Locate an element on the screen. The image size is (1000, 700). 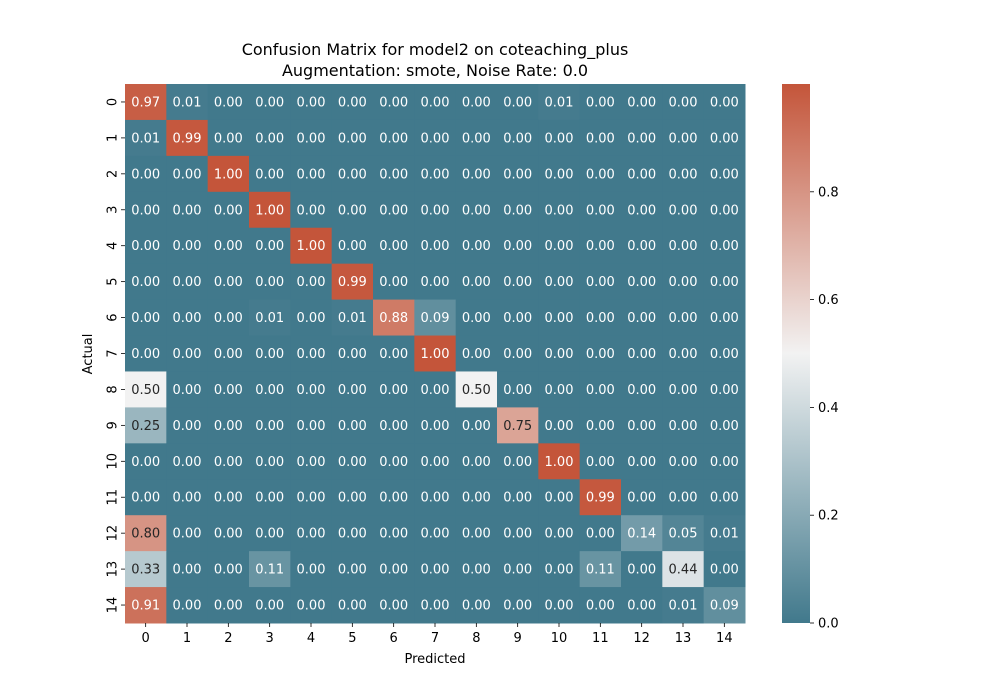
heatmap-cell-label: 0.75 is located at coordinates (517, 426).